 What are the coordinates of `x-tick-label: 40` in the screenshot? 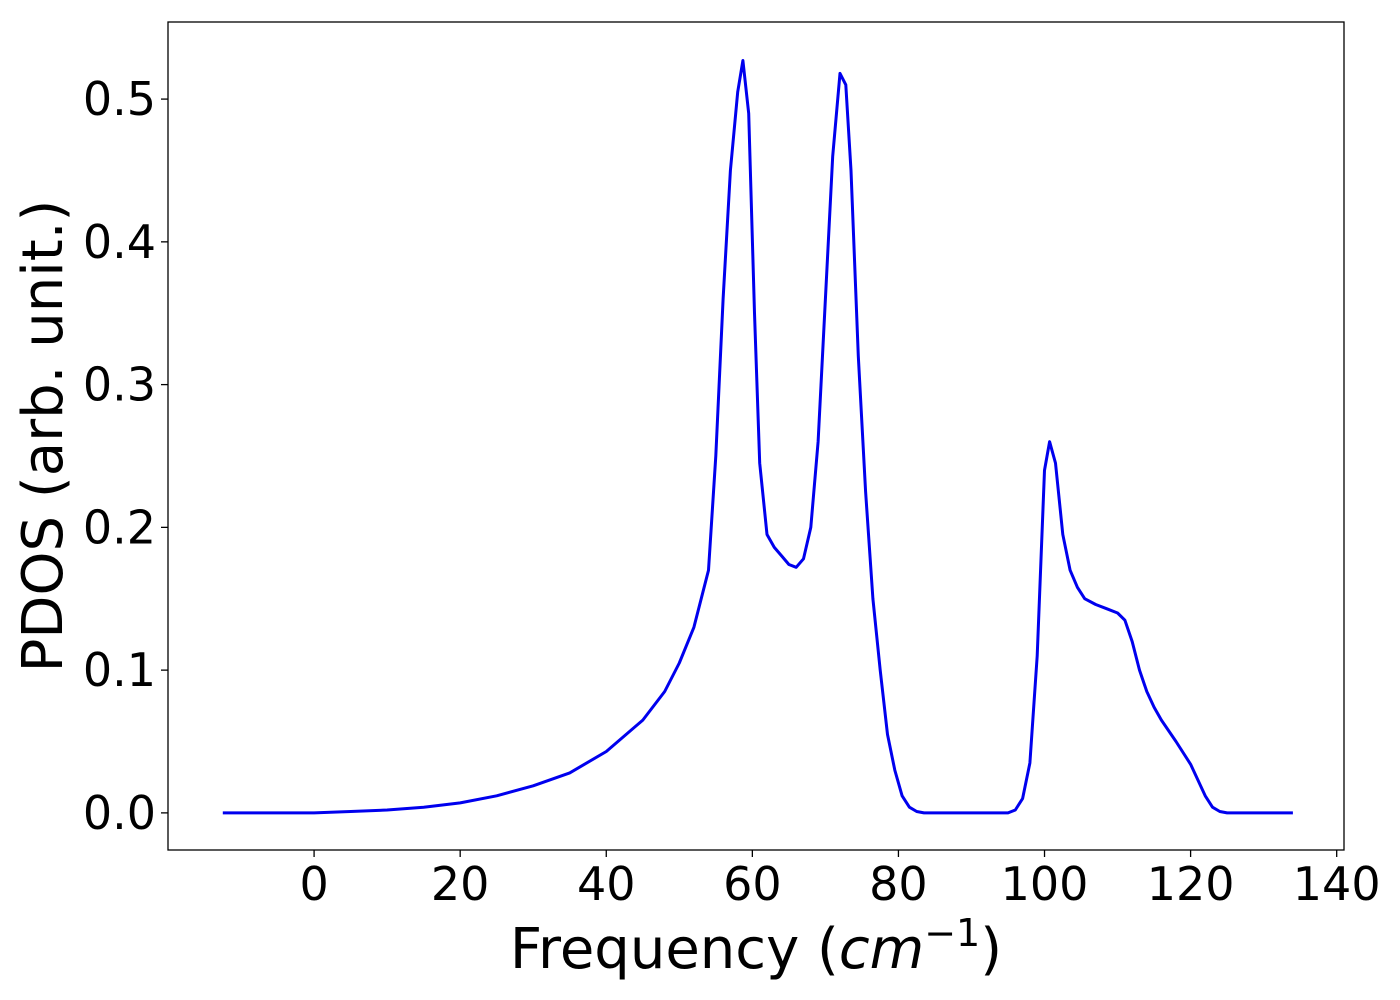 It's located at (606, 884).